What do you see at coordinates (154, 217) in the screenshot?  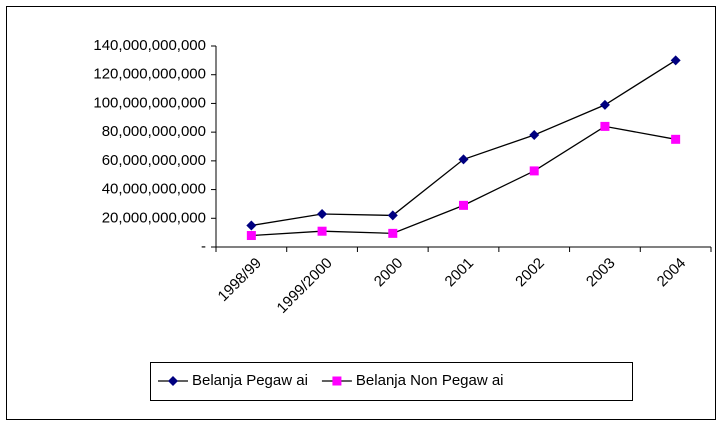 I see `y-tick-label: 20,000,000,000` at bounding box center [154, 217].